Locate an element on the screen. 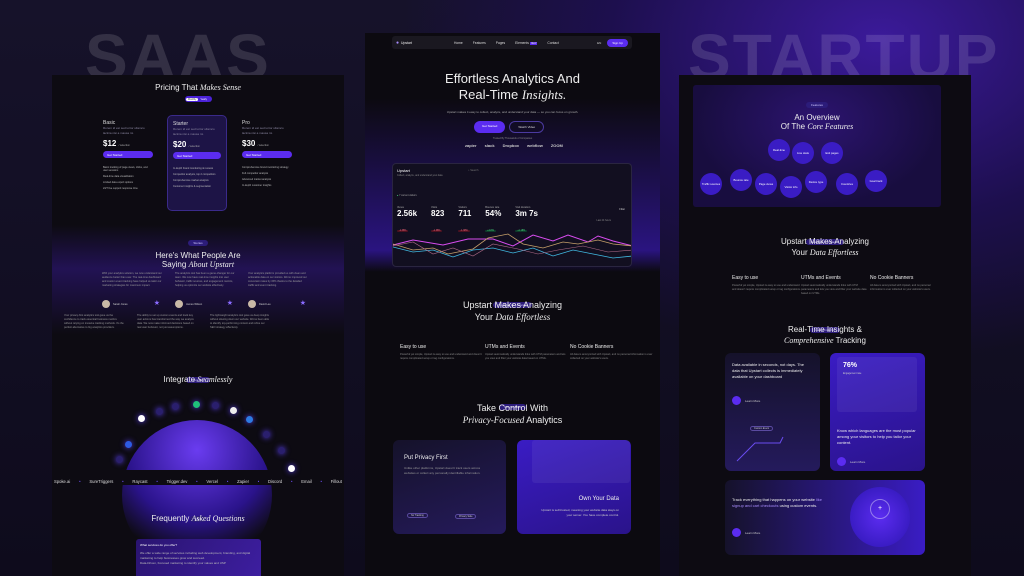 The image size is (1024, 576). language-select: EN is located at coordinates (599, 42).